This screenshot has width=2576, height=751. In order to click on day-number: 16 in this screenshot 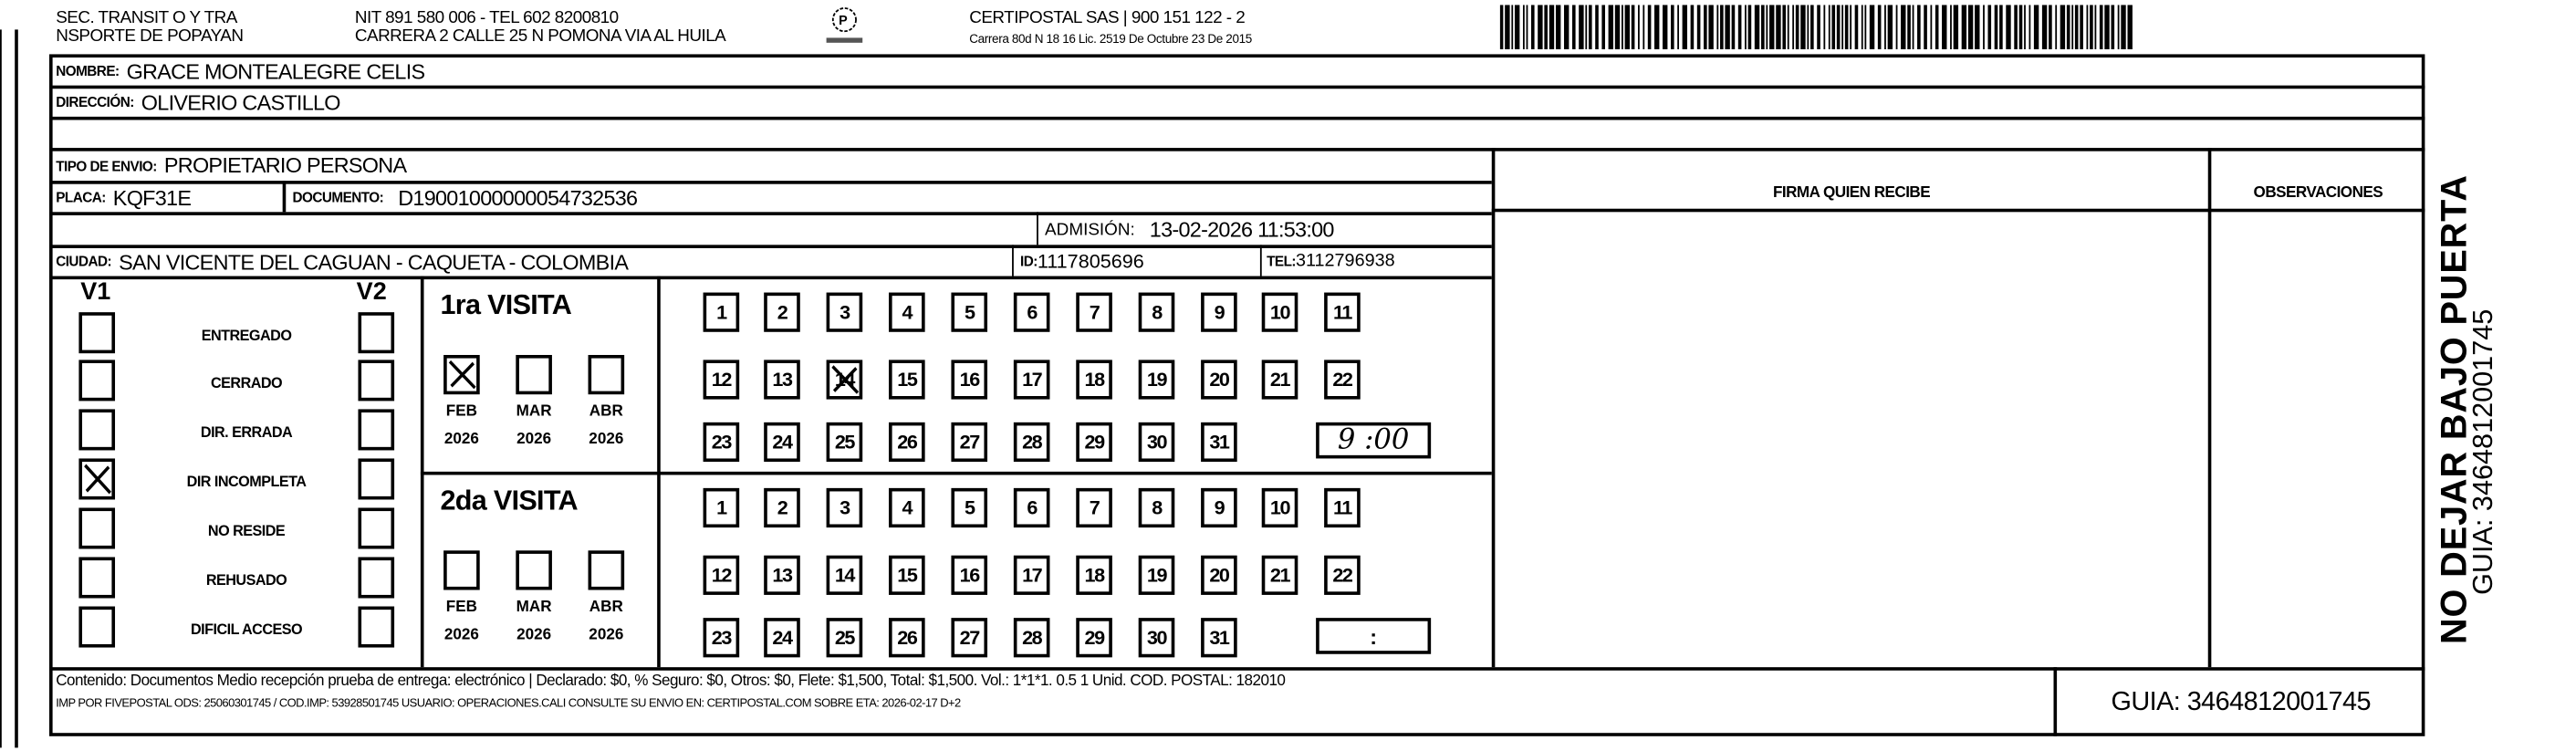, I will do `click(970, 575)`.